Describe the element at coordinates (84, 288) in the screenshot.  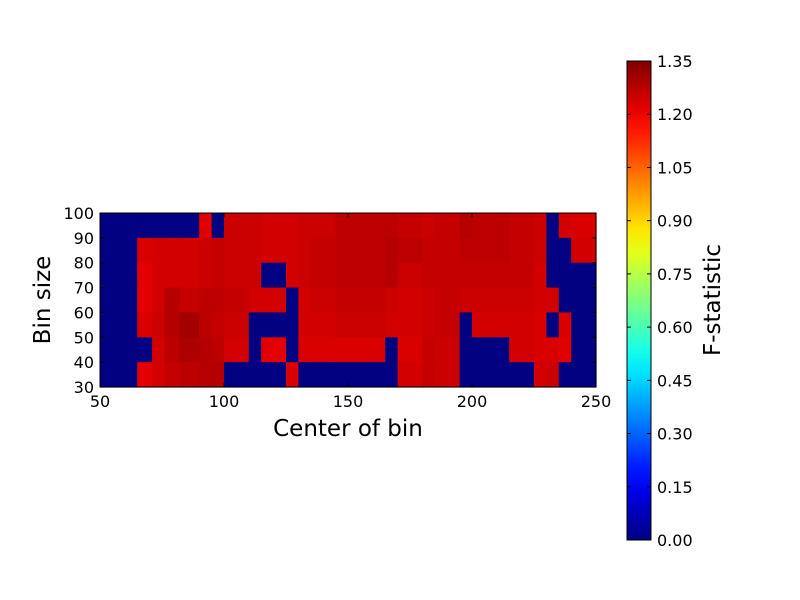
I see `y-tick-label: 70` at that location.